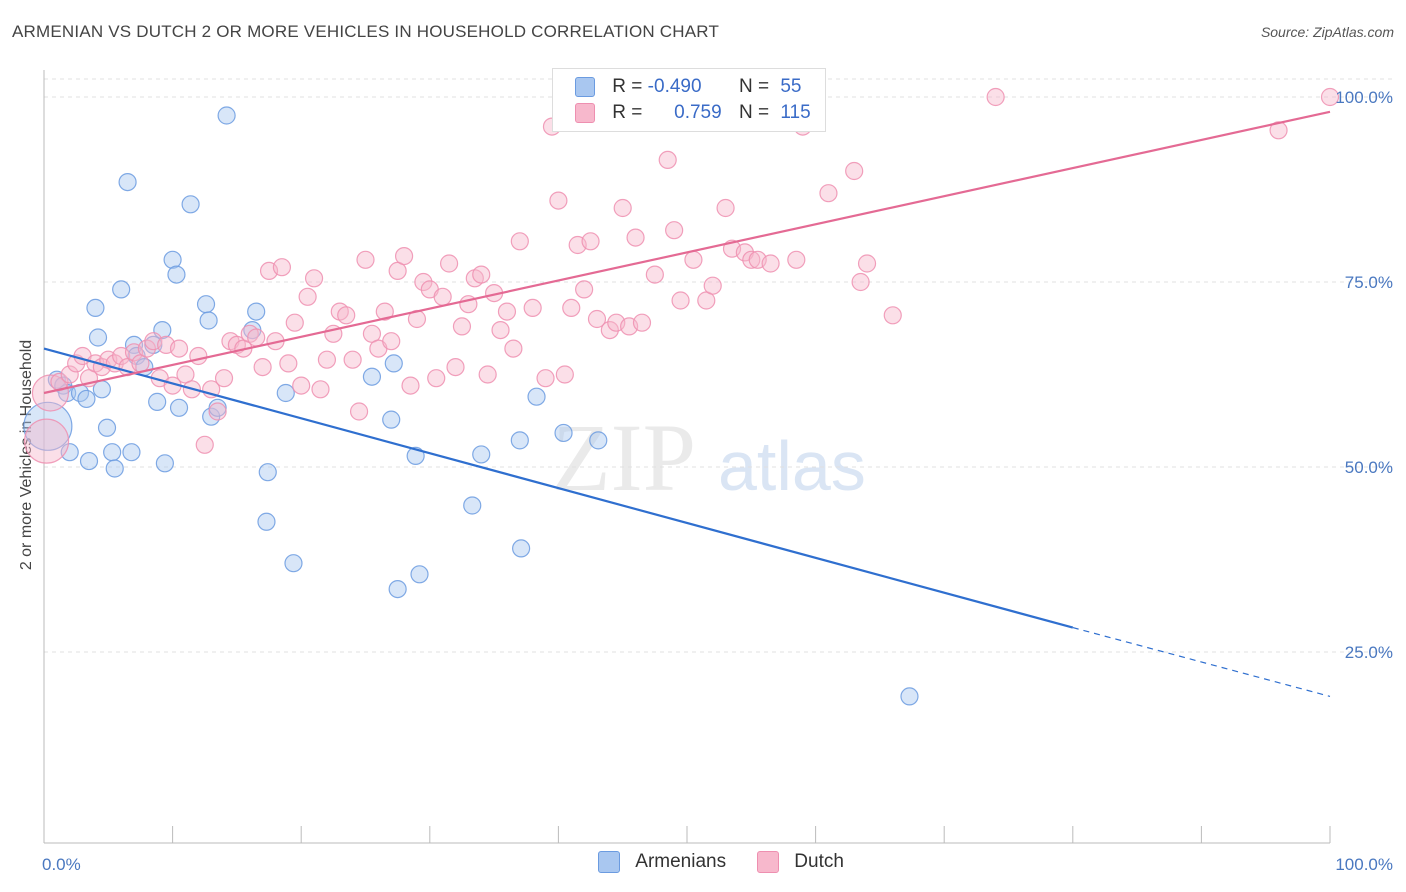 Image resolution: width=1406 pixels, height=892 pixels. What do you see at coordinates (689, 100) in the screenshot?
I see `stats-legend: R = -0.490 N = 55 R = 0.759 N = 115` at bounding box center [689, 100].